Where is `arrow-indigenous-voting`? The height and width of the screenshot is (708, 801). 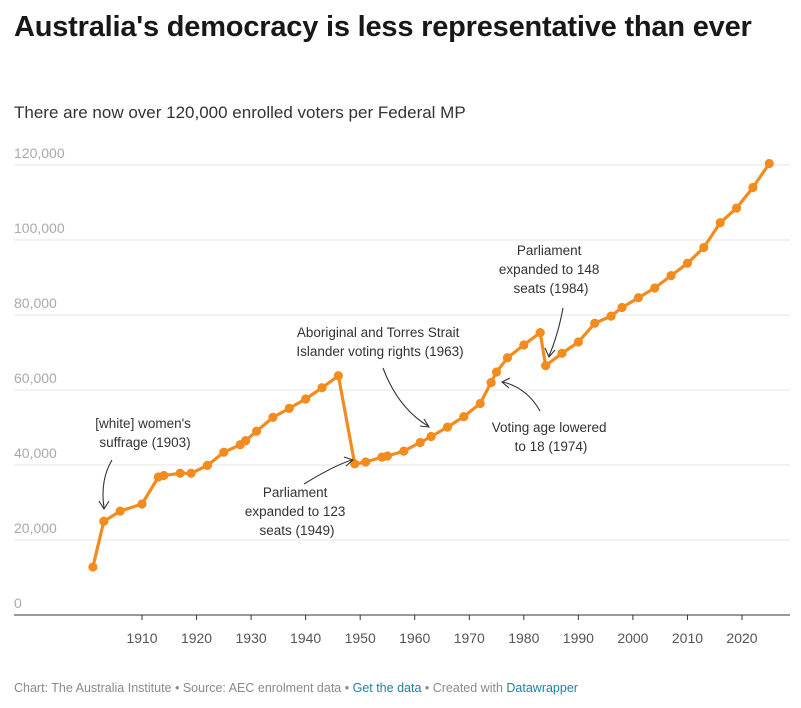 arrow-indigenous-voting is located at coordinates (405, 397).